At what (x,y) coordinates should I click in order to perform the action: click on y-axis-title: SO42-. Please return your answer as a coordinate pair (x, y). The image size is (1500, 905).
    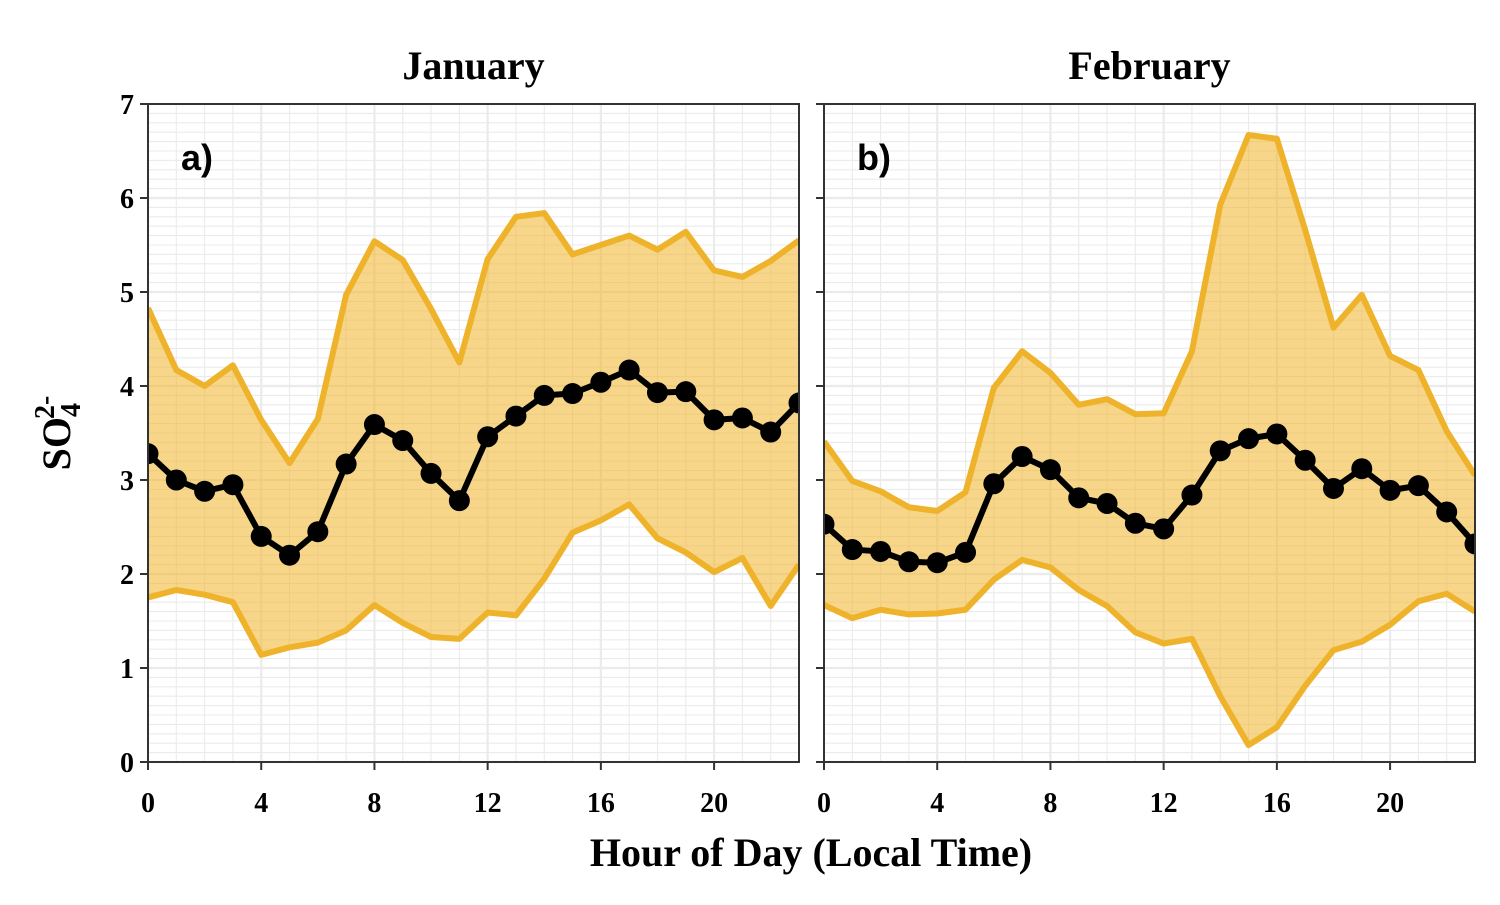
    Looking at the image, I should click on (58, 433).